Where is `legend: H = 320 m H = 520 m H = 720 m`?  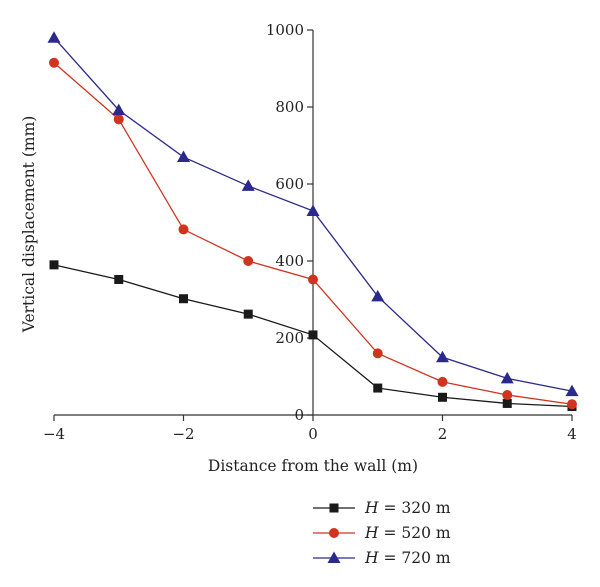 legend: H = 320 m H = 520 m H = 720 m is located at coordinates (382, 533).